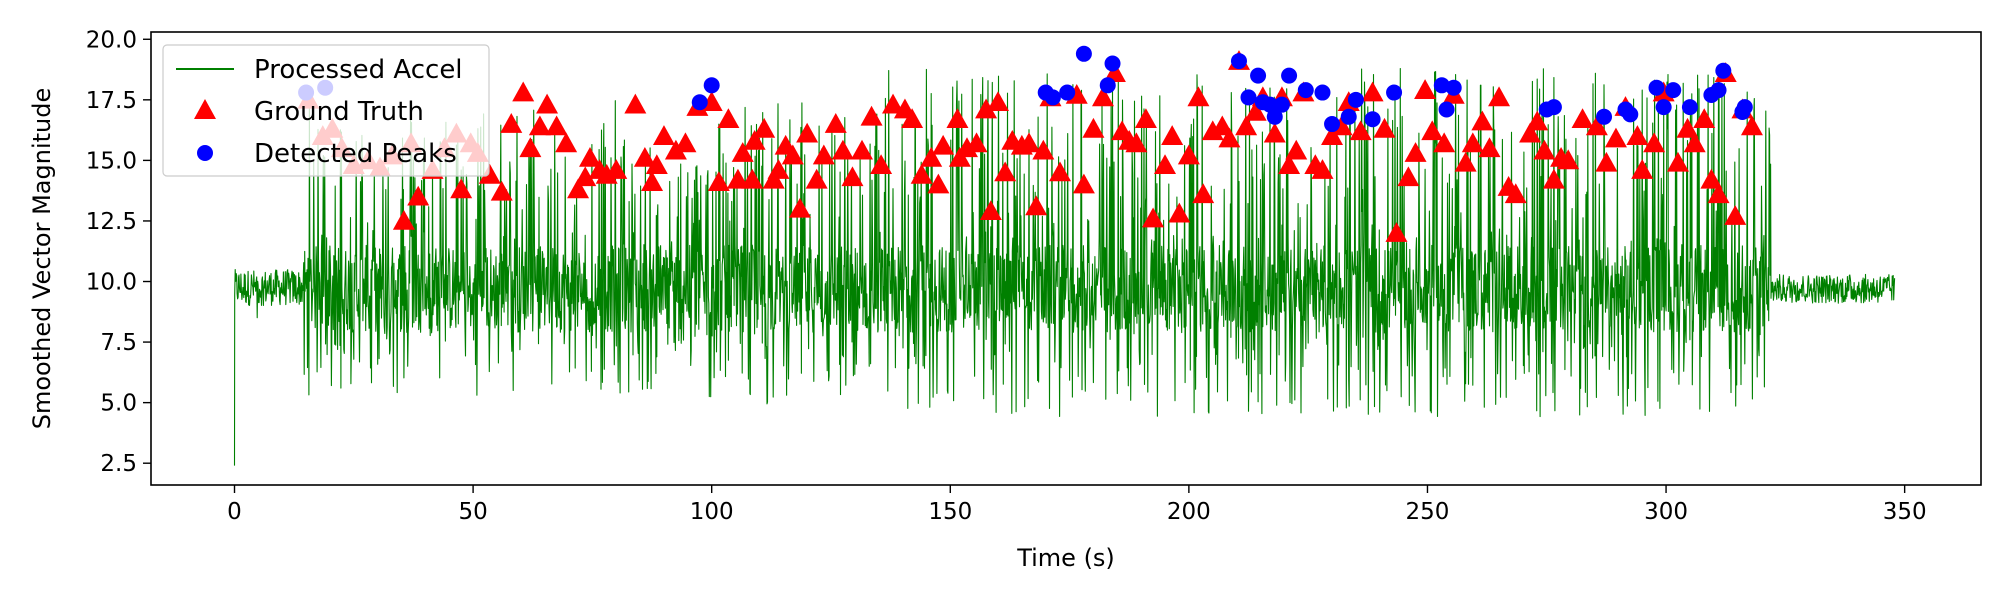  Describe the element at coordinates (358, 70) in the screenshot. I see `legend-label-processed-accel: Processed Accel` at that location.